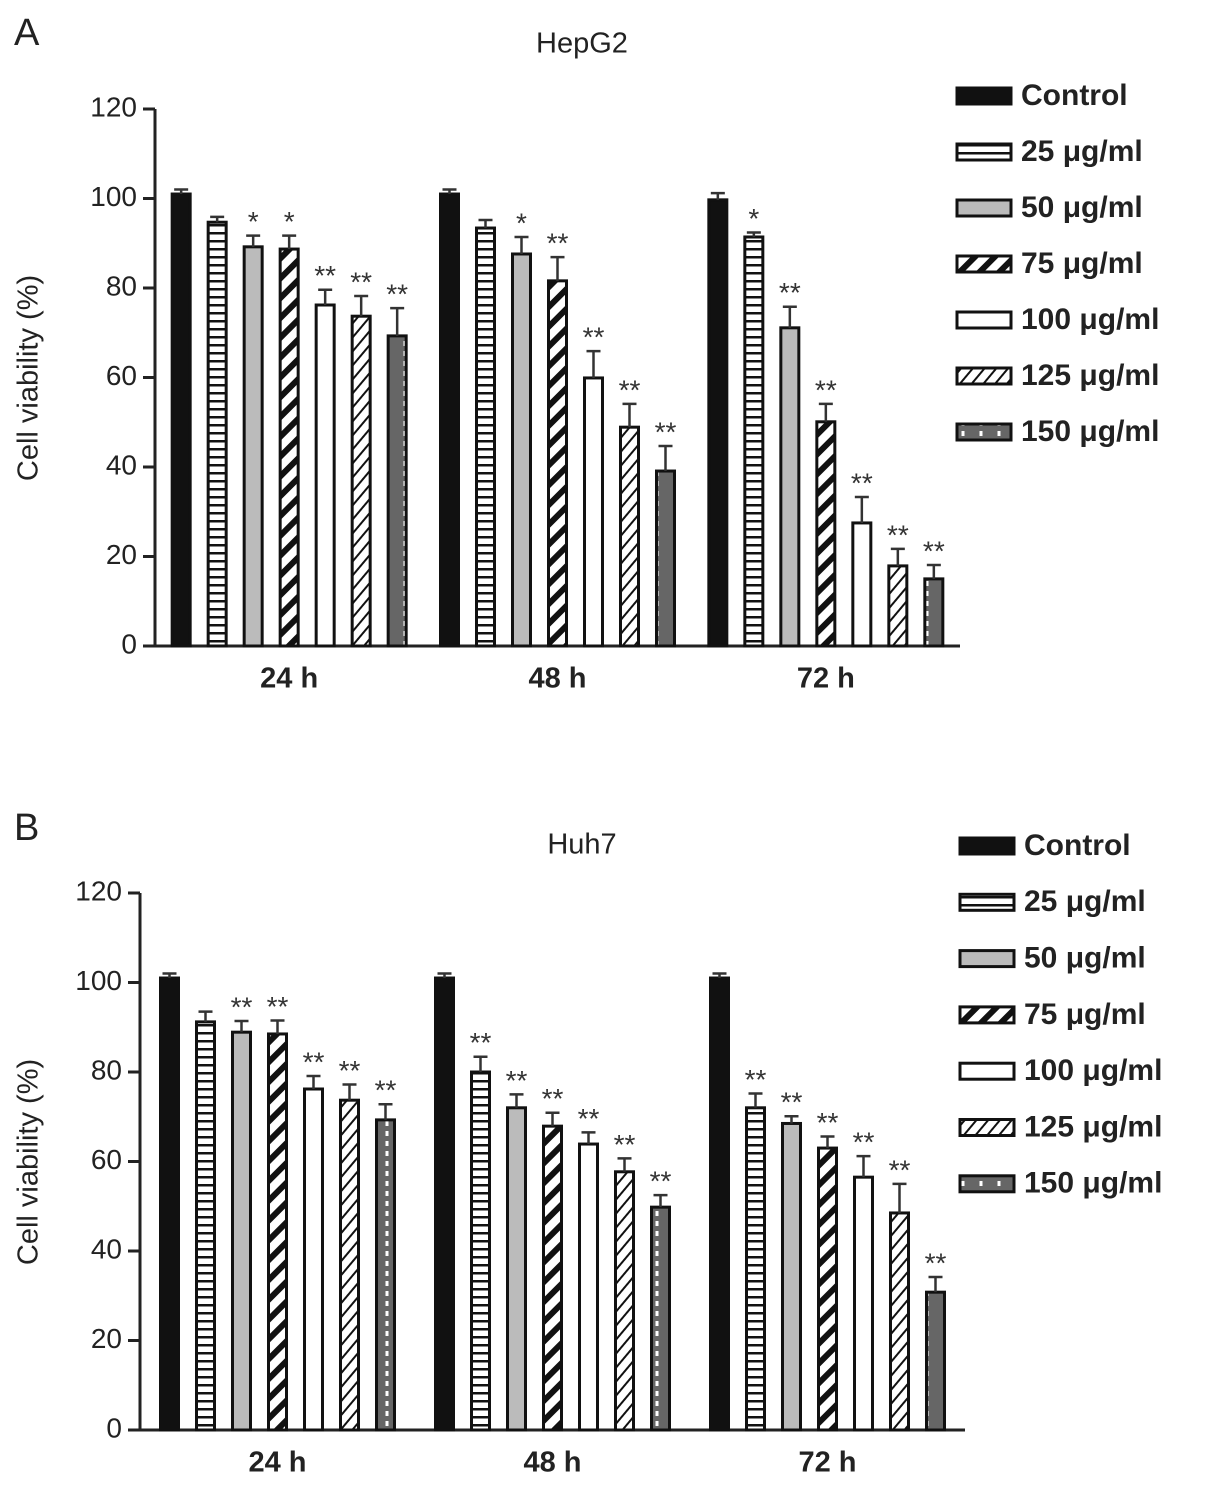  Describe the element at coordinates (113, 196) in the screenshot. I see `y-tick-label: 100` at that location.